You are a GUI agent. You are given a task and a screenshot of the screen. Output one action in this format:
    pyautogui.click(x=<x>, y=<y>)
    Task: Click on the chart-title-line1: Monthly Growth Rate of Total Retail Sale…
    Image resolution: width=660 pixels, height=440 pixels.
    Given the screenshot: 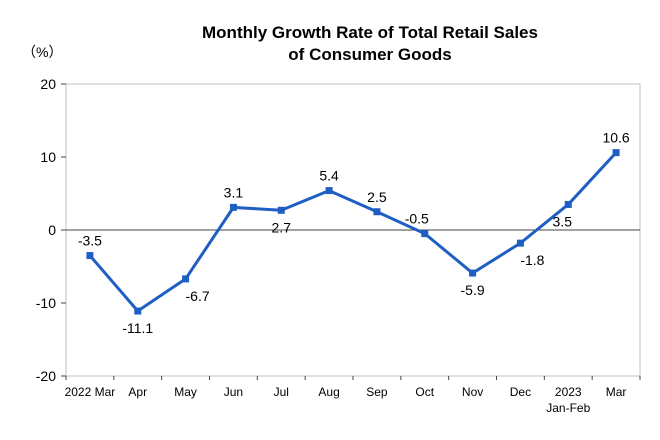 What is the action you would take?
    pyautogui.click(x=370, y=32)
    